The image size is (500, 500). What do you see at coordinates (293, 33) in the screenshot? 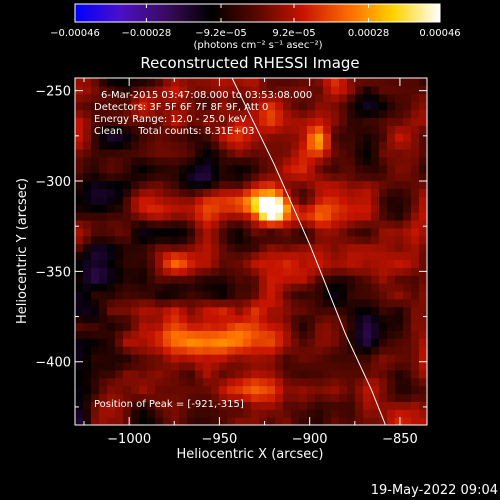
I see `colorbar-tick-label: 9.2e−05` at bounding box center [293, 33].